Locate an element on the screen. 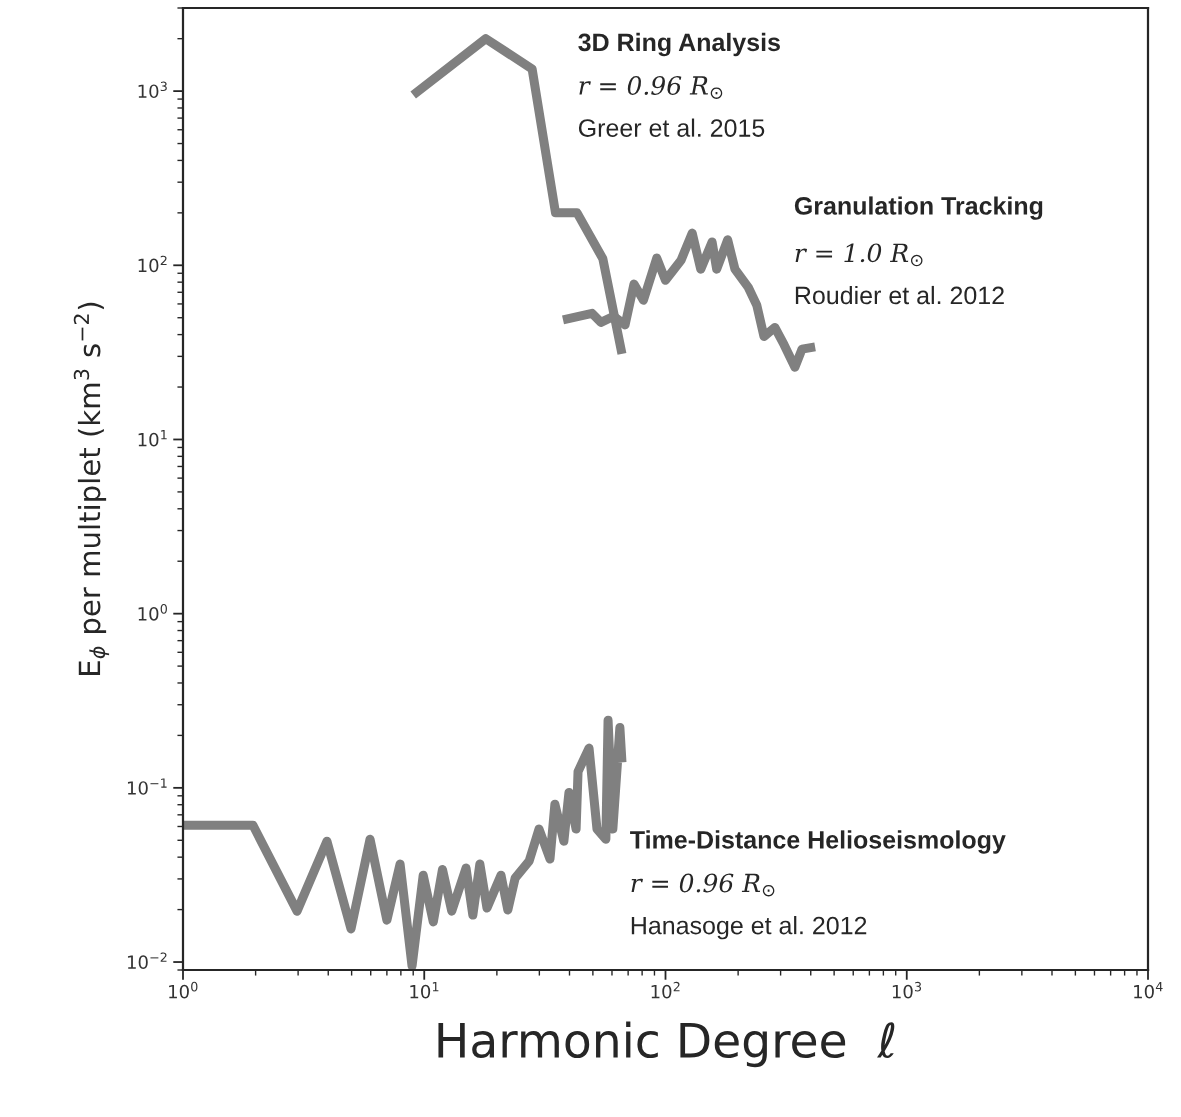 This screenshot has width=1181, height=1117. annotation: Granulation Tracking is located at coordinates (918, 208).